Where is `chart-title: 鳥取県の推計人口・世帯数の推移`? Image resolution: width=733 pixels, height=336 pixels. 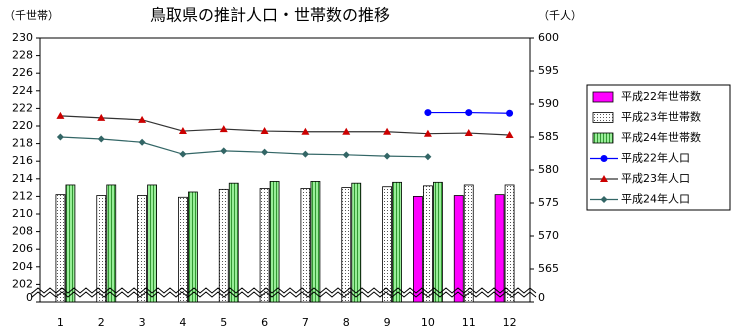
chart-title: 鳥取県の推計人口・世帯数の推移 is located at coordinates (270, 15).